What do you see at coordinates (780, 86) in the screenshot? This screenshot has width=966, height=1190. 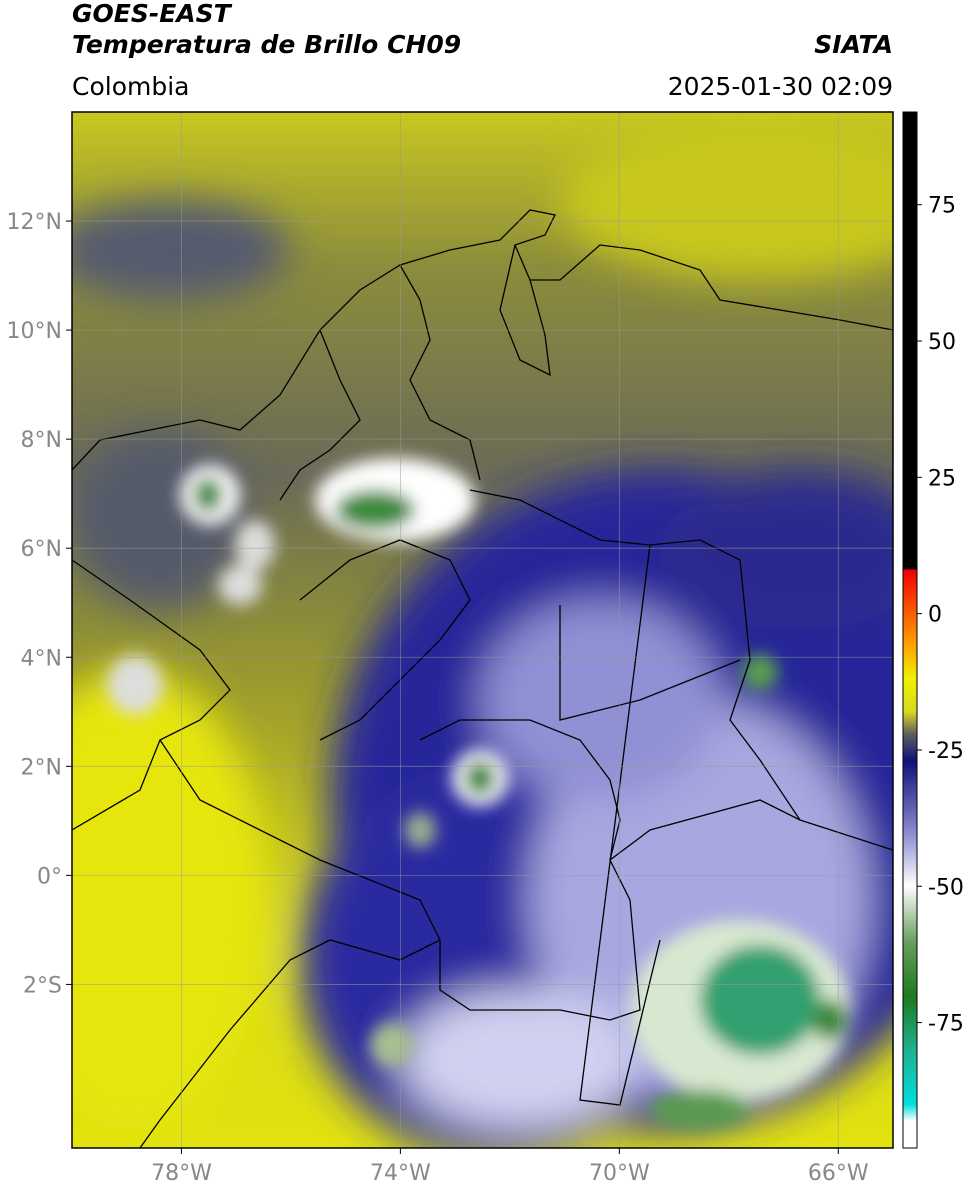 I see `datetime: 2025-01-30 02:09` at bounding box center [780, 86].